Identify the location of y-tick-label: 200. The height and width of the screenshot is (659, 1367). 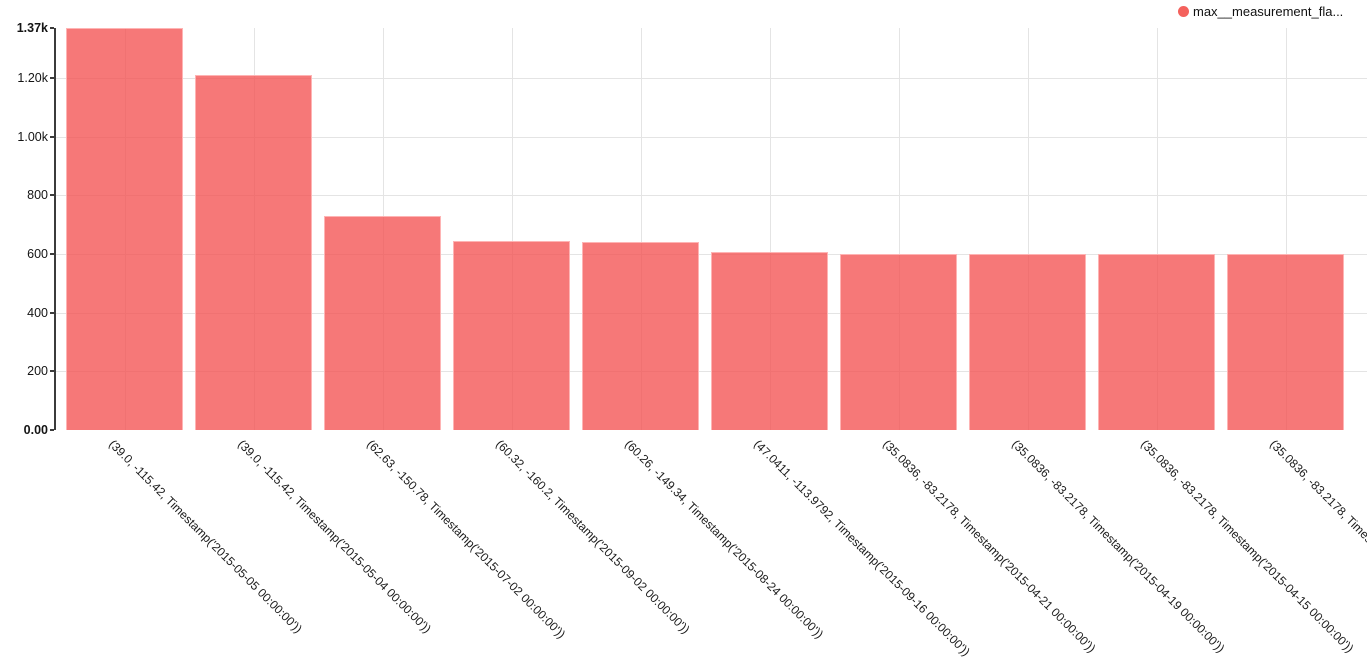
(37, 371).